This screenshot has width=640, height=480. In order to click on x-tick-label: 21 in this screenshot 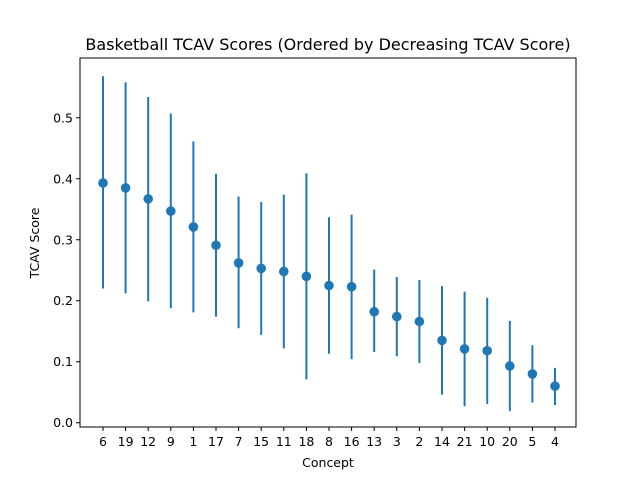, I will do `click(465, 441)`.